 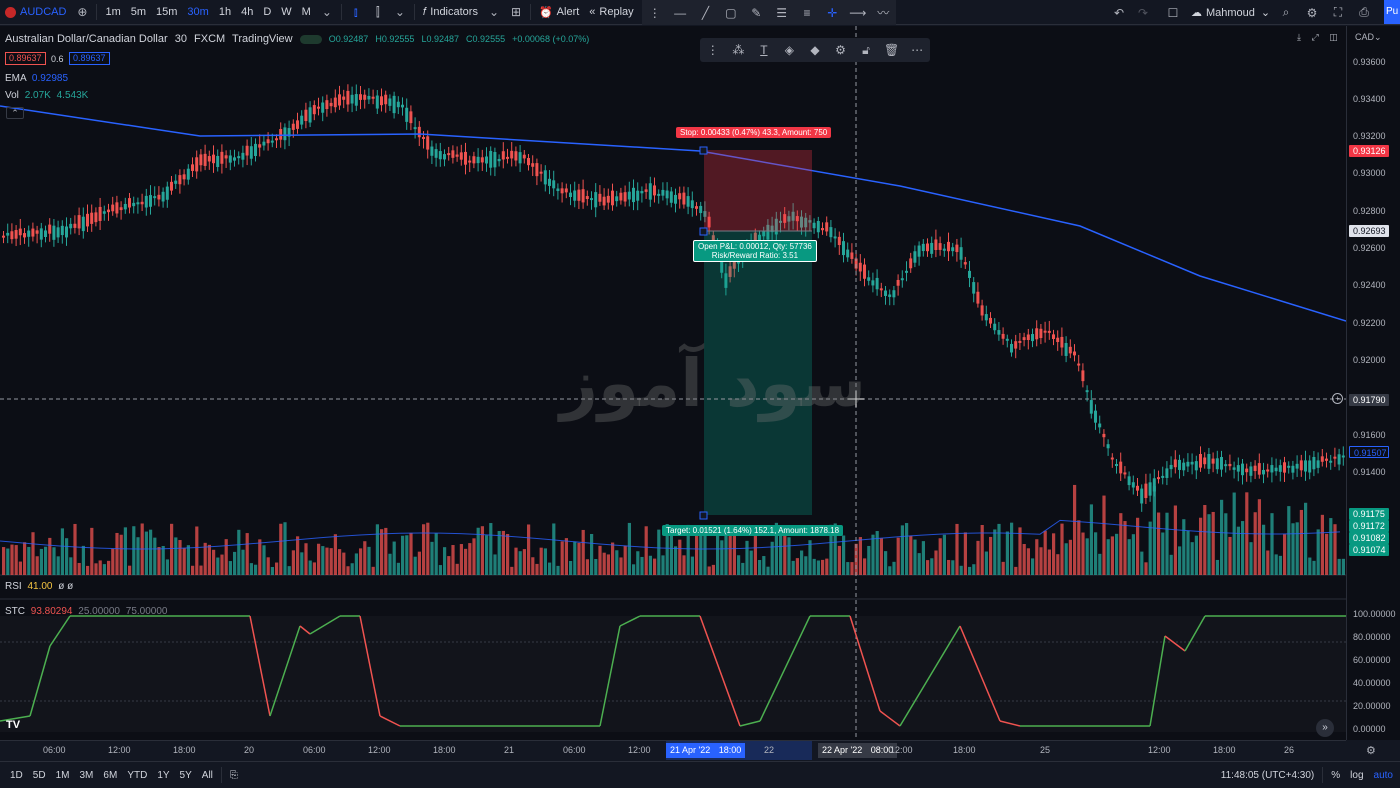 I want to click on brush-icon: ✎, so click(x=756, y=12).